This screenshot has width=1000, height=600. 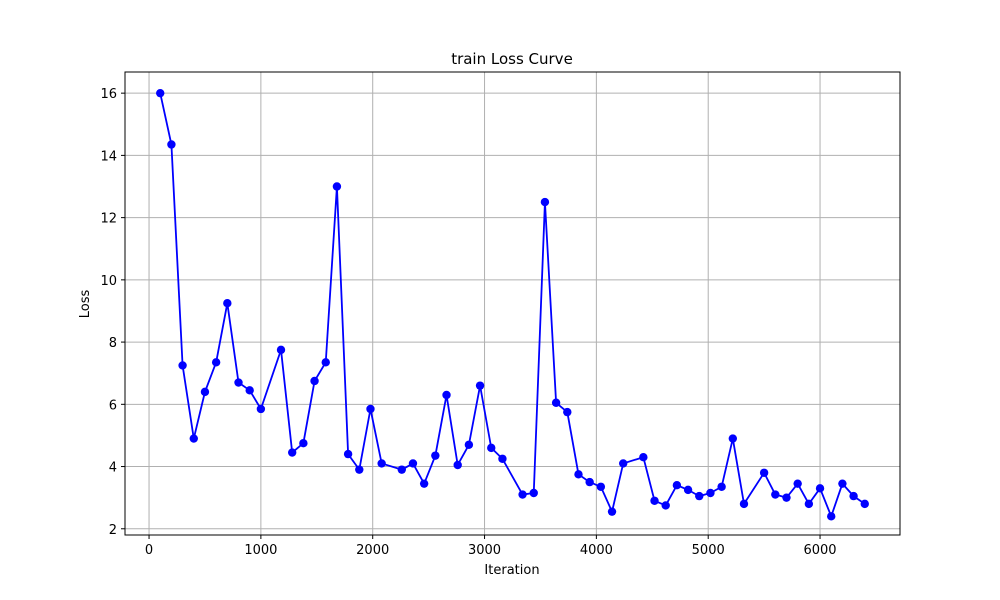 What do you see at coordinates (85, 304) in the screenshot?
I see `y-axis-label: Loss` at bounding box center [85, 304].